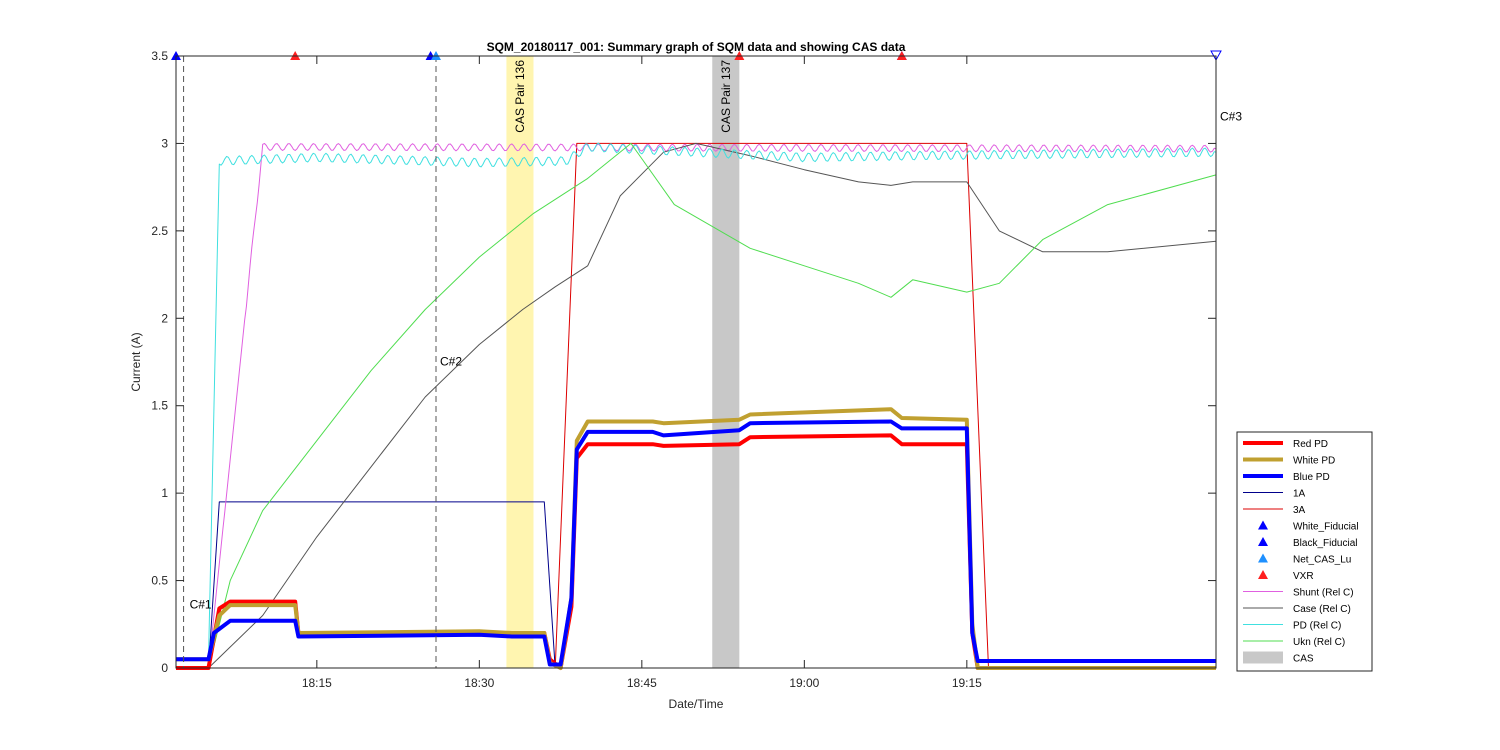 The height and width of the screenshot is (750, 1500). What do you see at coordinates (159, 56) in the screenshot?
I see `y-tick-label: 3.5` at bounding box center [159, 56].